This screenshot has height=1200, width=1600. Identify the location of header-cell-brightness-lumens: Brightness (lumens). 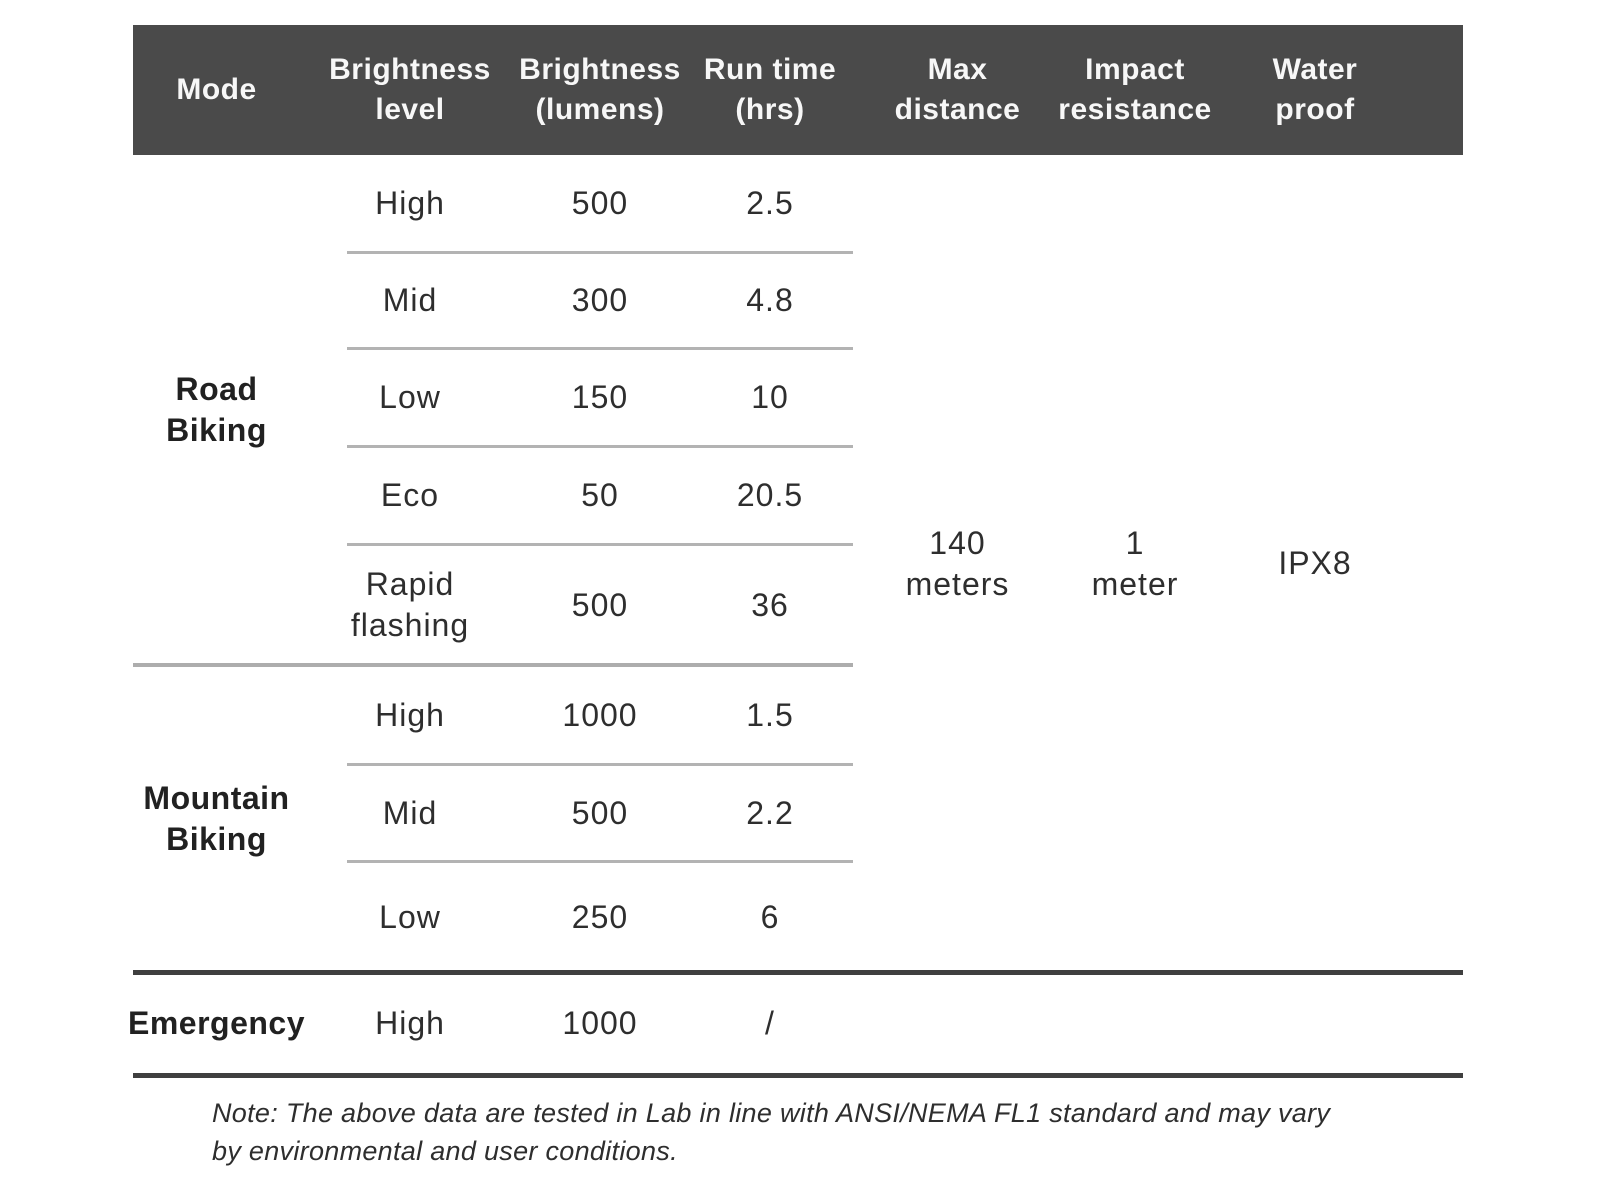
(600, 89).